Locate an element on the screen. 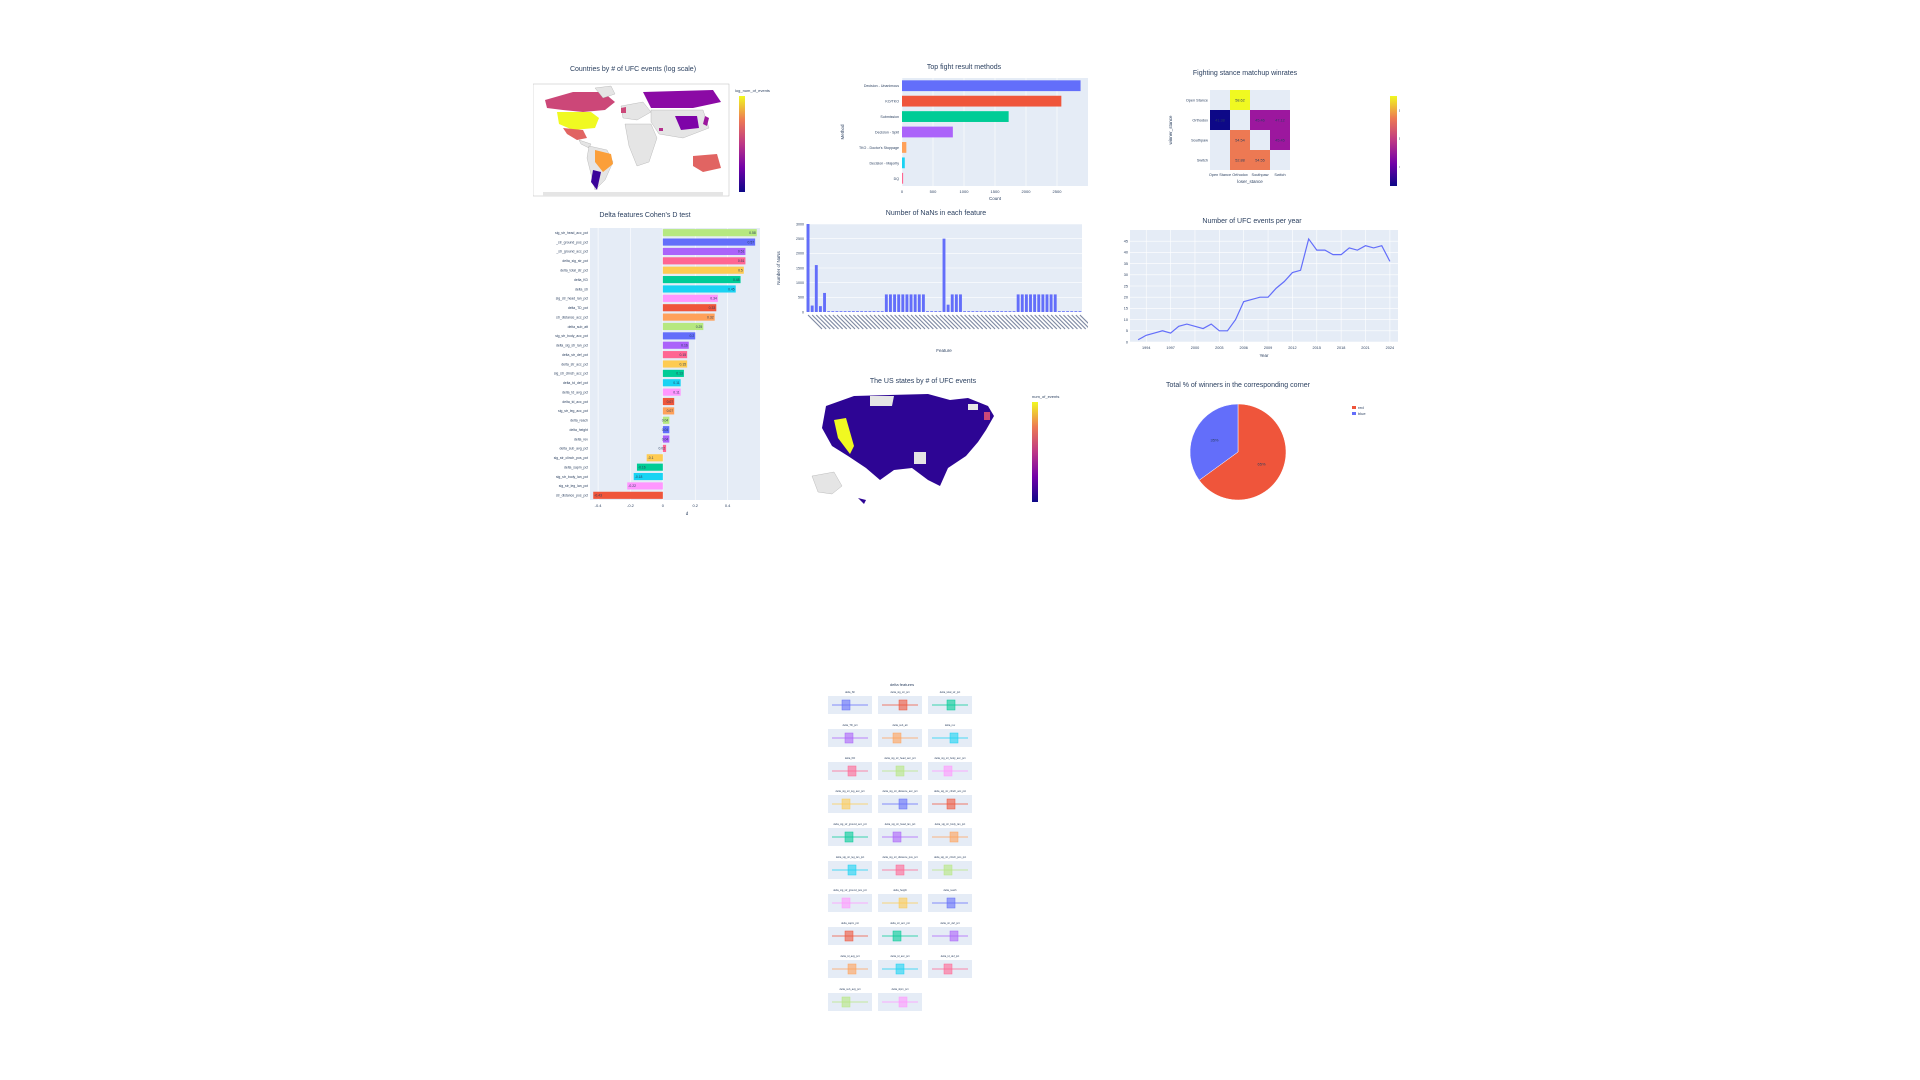  delta-subplot-title: delta_total_str_pct is located at coordinates (950, 692).